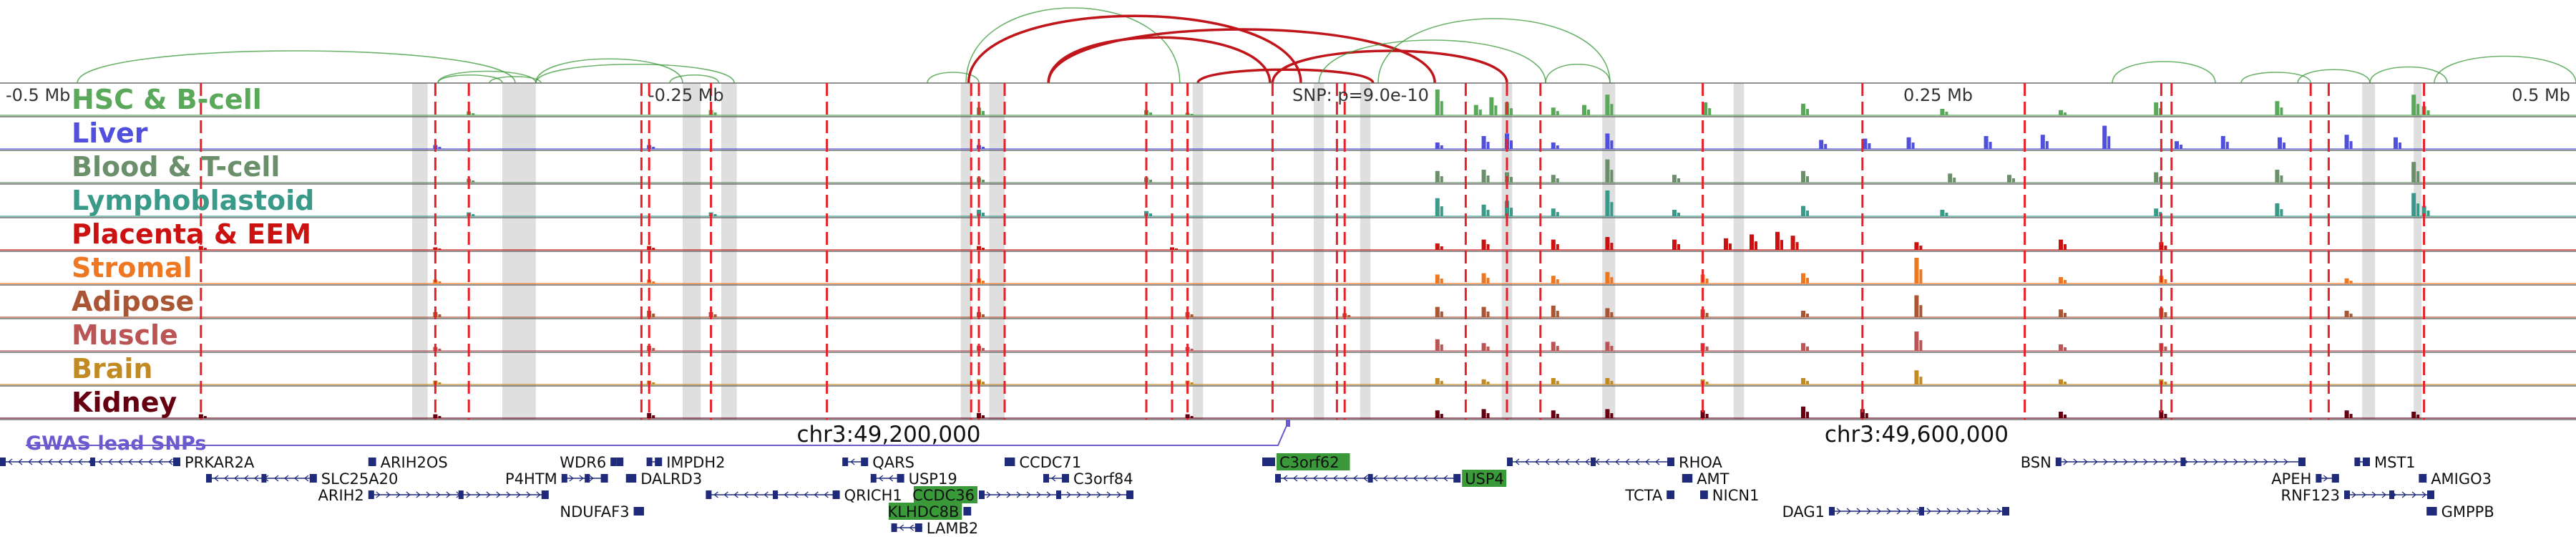 This screenshot has width=2576, height=537. I want to click on track-label: Brain, so click(112, 368).